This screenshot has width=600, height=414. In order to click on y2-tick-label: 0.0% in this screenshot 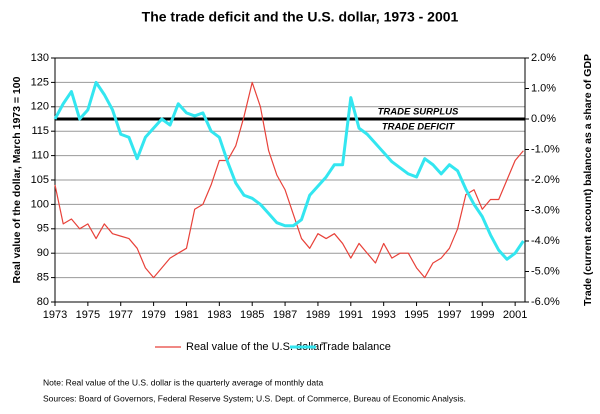, I will do `click(543, 119)`.